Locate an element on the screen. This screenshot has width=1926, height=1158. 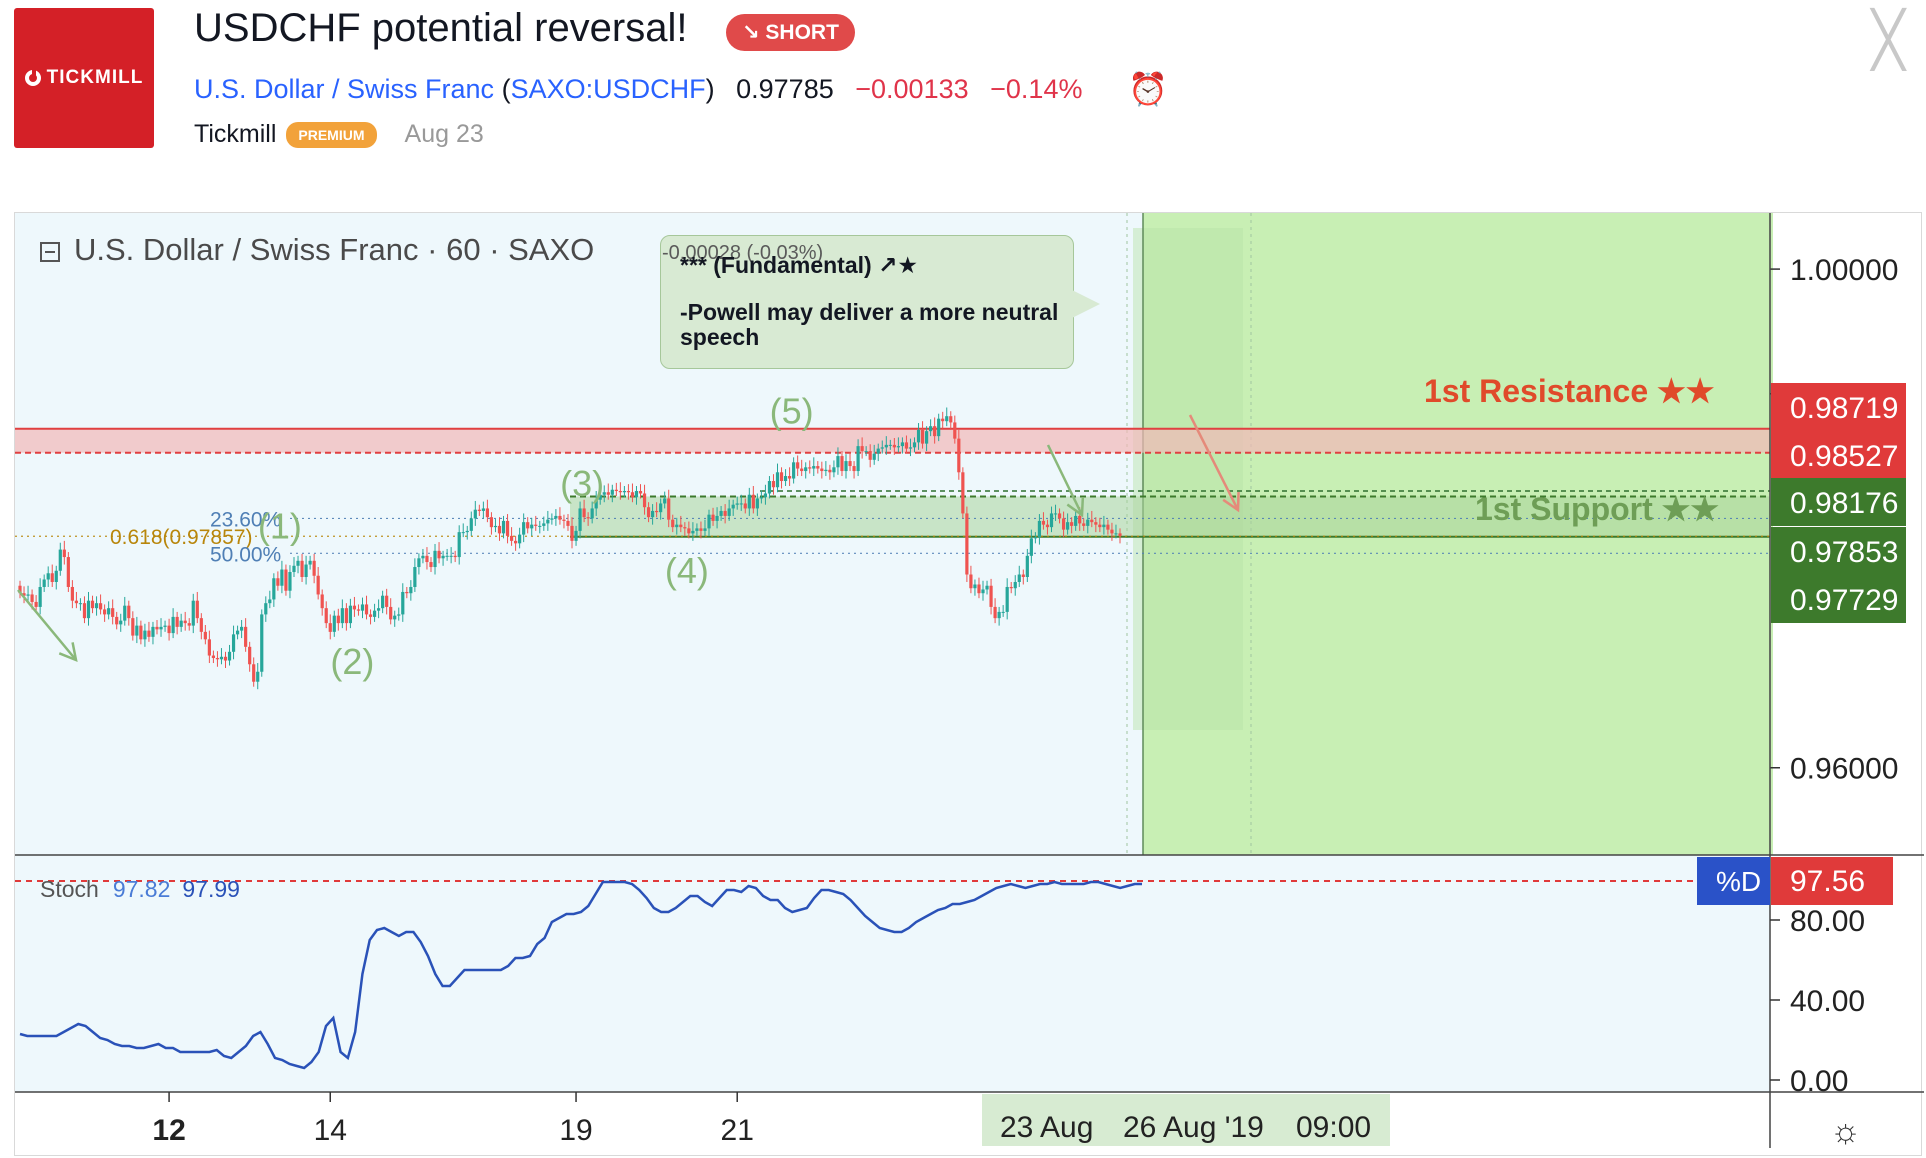
stoch-k-value: 97.82 is located at coordinates (141, 889).